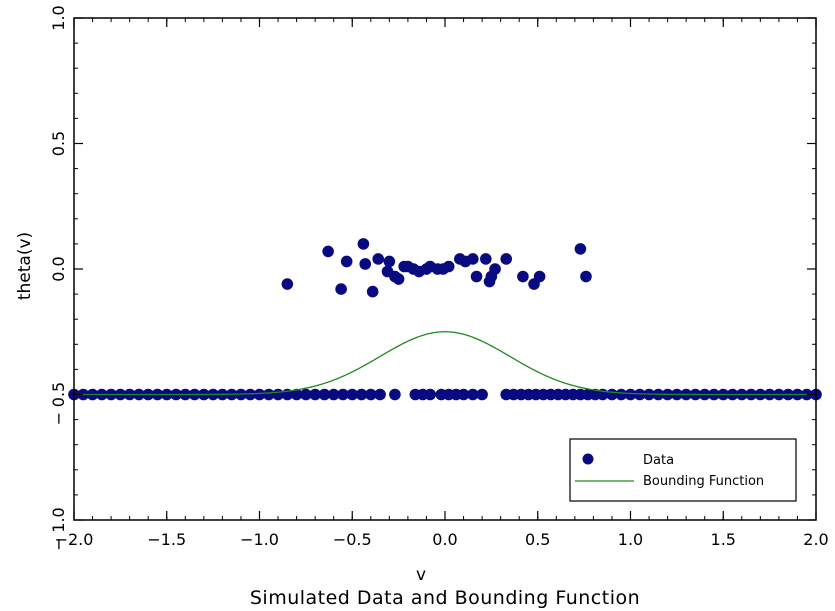 Image resolution: width=835 pixels, height=611 pixels. I want to click on legend-box, so click(683, 470).